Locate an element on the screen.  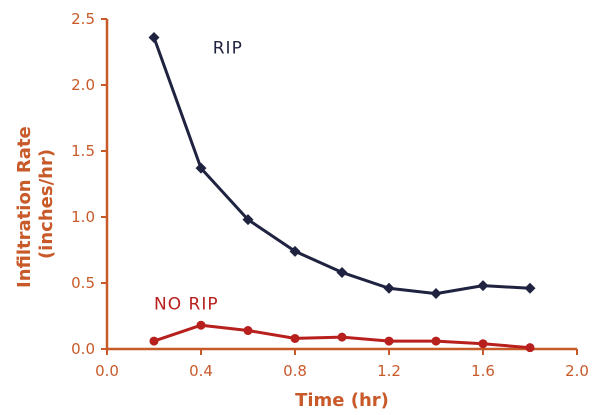
x-tick-label: 0.4 is located at coordinates (201, 371).